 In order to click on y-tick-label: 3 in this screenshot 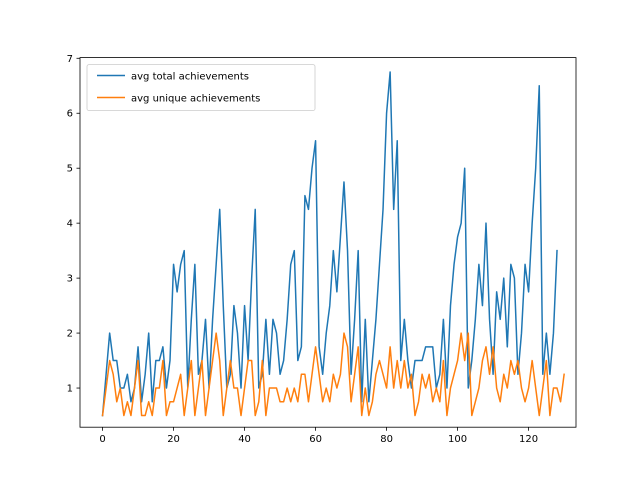, I will do `click(70, 279)`.